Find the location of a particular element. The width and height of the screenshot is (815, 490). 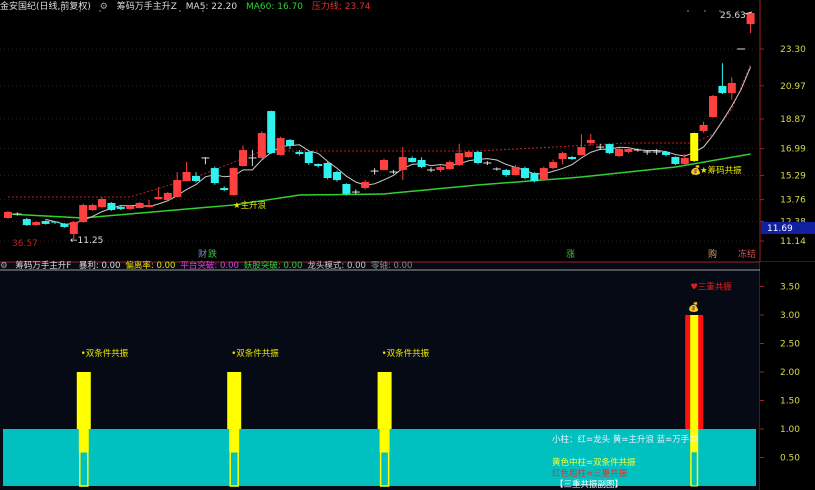

low-price-label: ←11.25 is located at coordinates (86, 241).